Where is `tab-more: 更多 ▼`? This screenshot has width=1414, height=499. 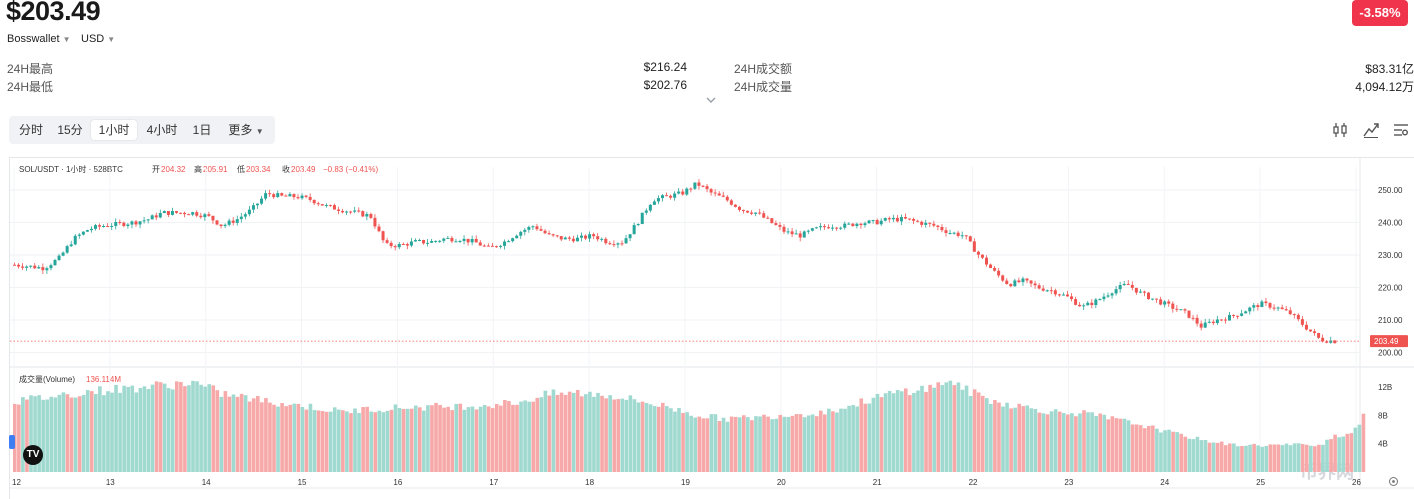
tab-more: 更多 ▼ is located at coordinates (246, 130).